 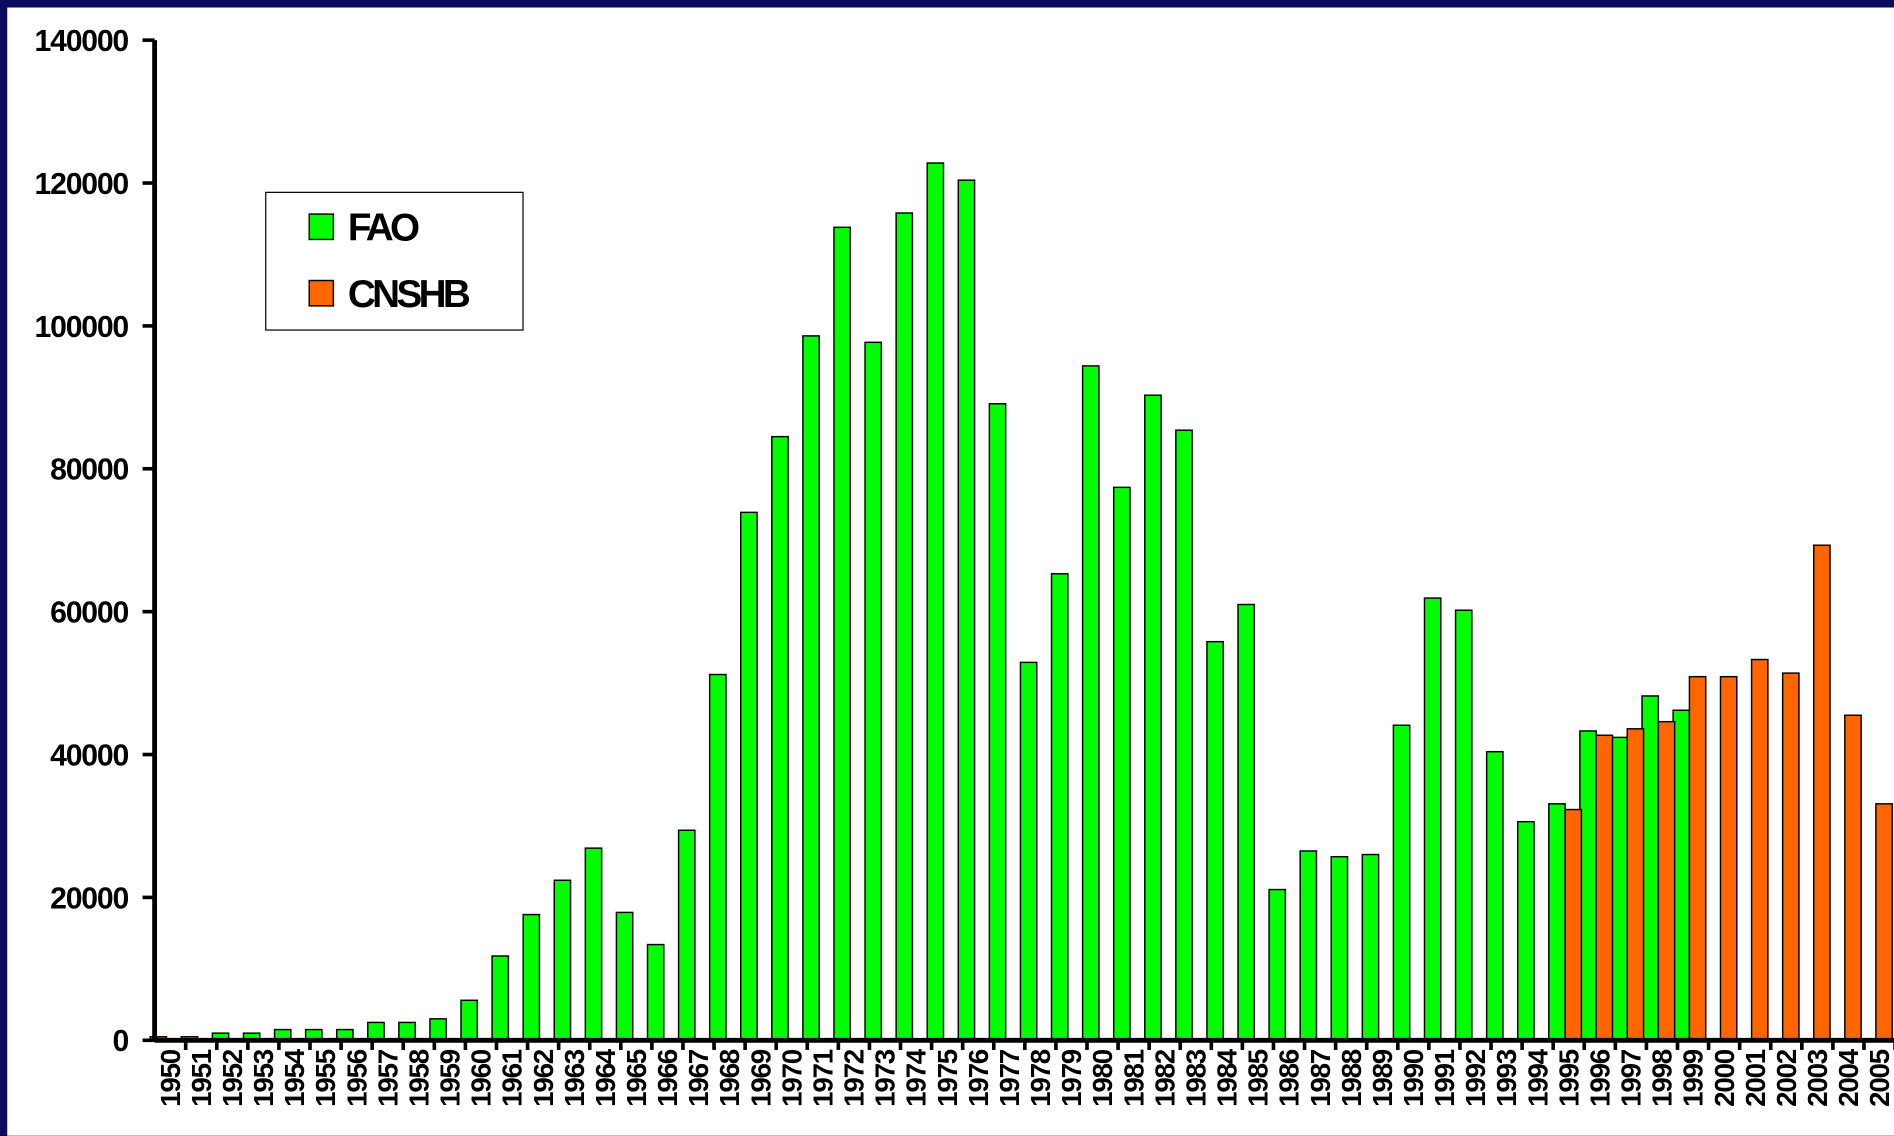 What do you see at coordinates (698, 1078) in the screenshot?
I see `x-tick-label: 1967` at bounding box center [698, 1078].